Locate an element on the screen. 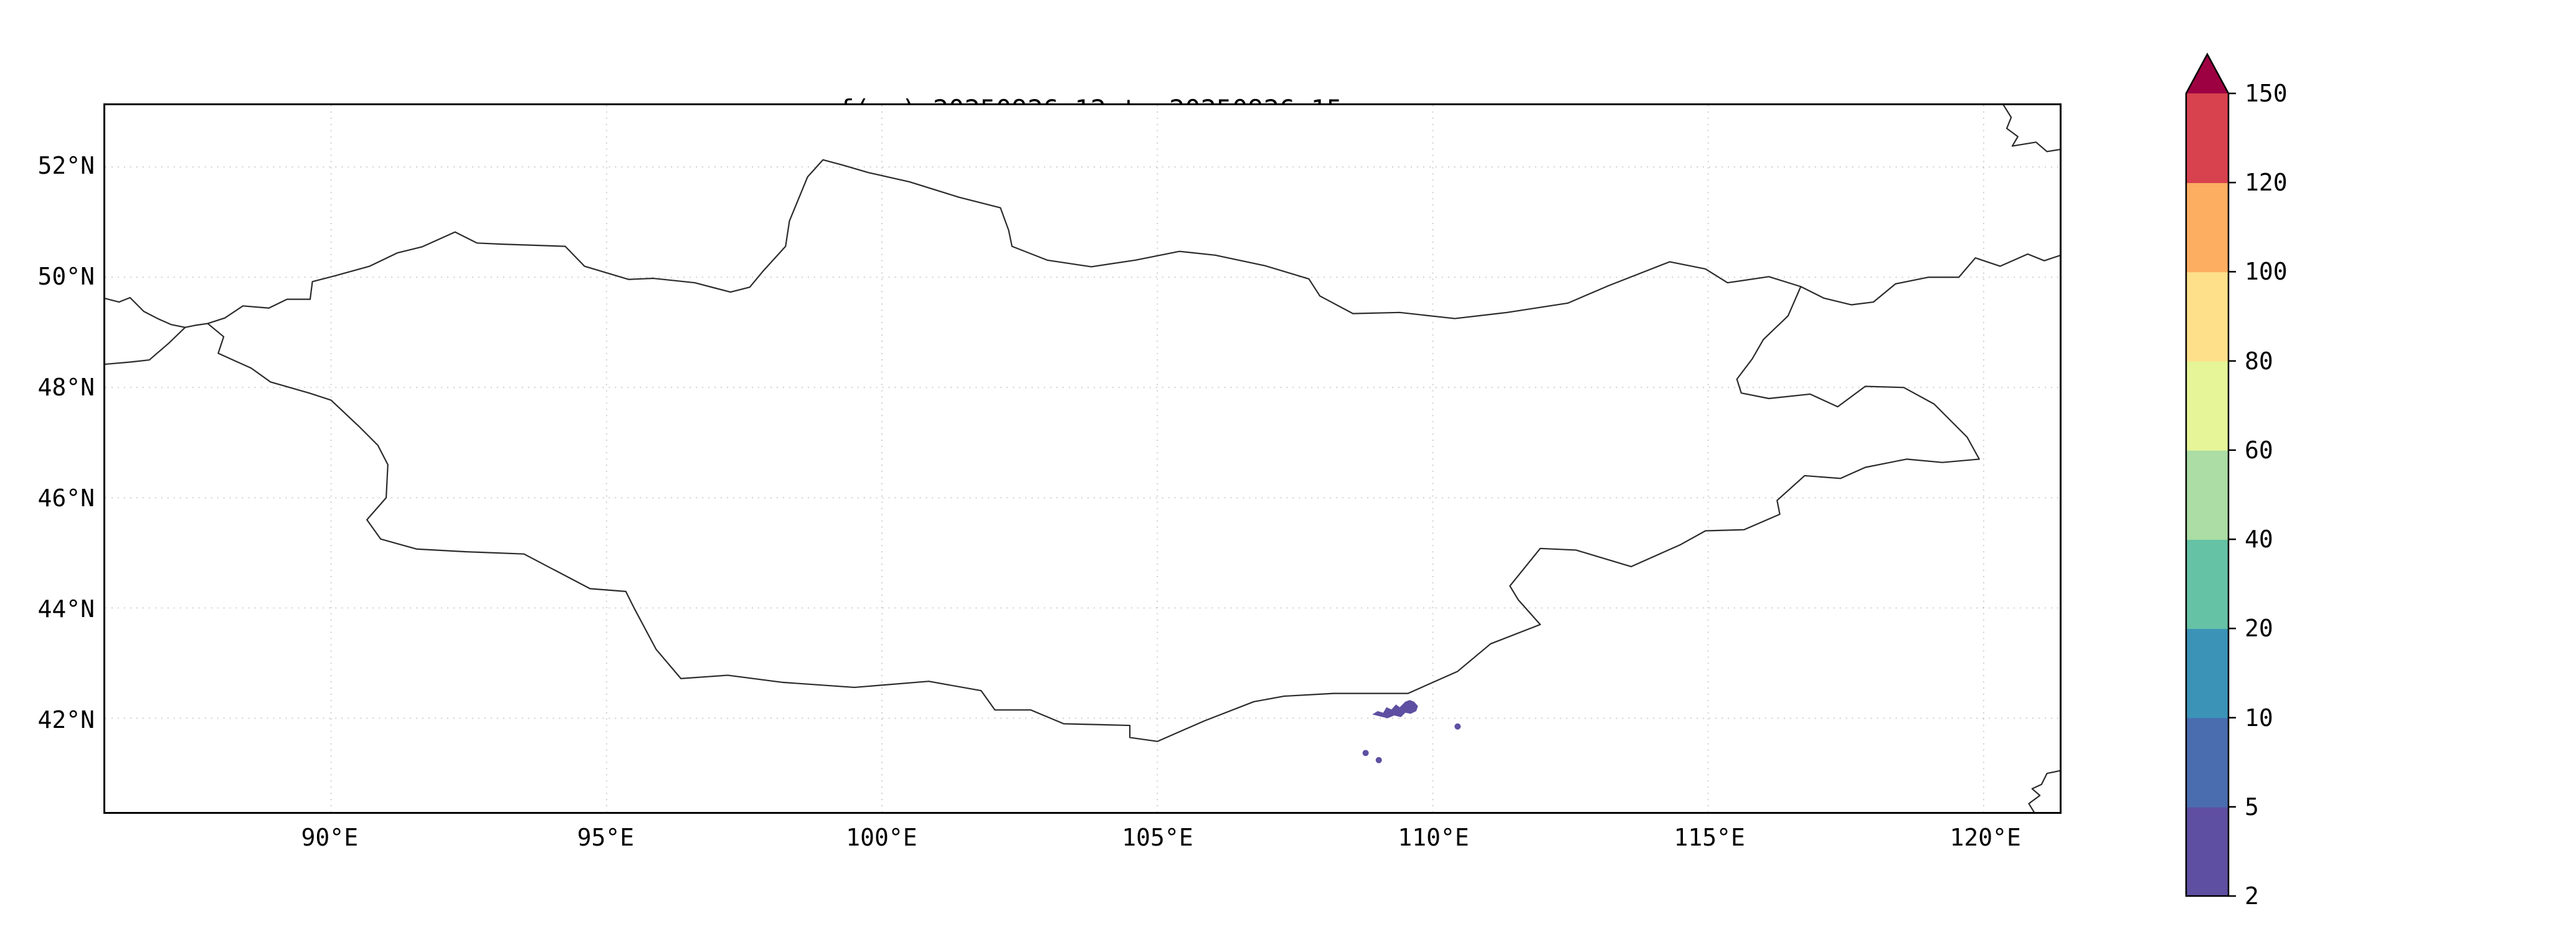  russia-kazakhstan-border is located at coordinates (146, 312).